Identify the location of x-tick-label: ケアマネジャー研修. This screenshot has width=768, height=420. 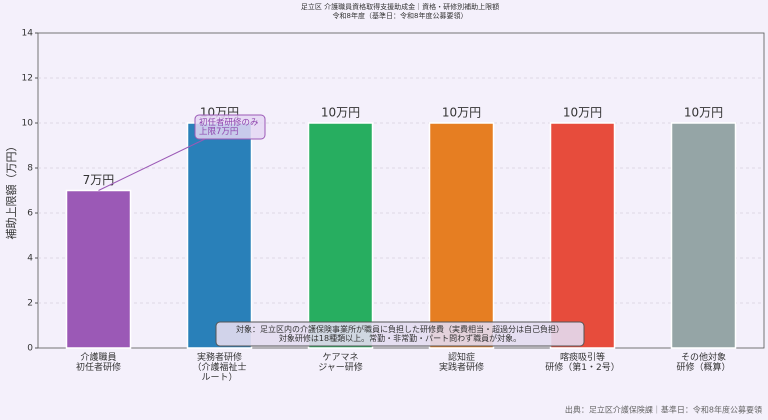
(340, 362).